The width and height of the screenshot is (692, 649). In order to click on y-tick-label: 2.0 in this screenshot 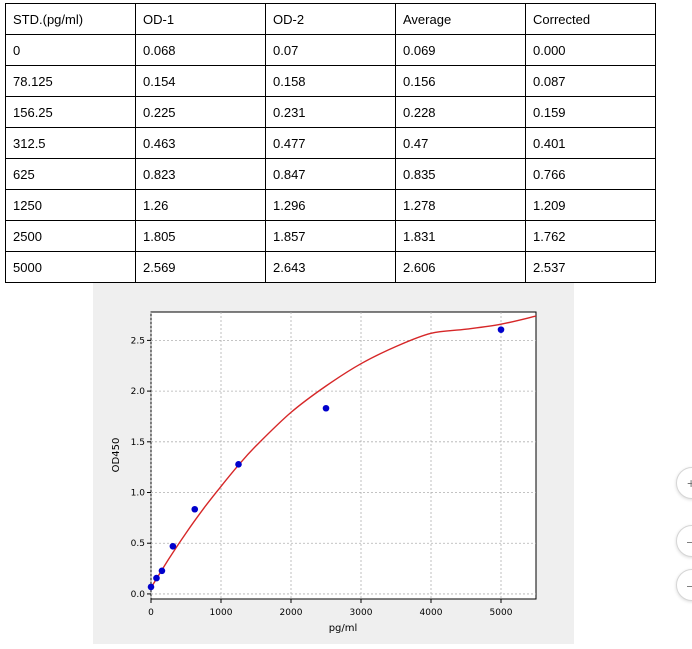, I will do `click(138, 392)`.